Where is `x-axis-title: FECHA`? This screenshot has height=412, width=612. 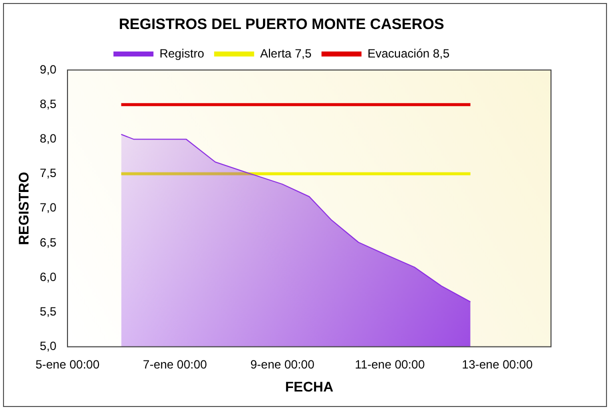 x-axis-title: FECHA is located at coordinates (309, 386).